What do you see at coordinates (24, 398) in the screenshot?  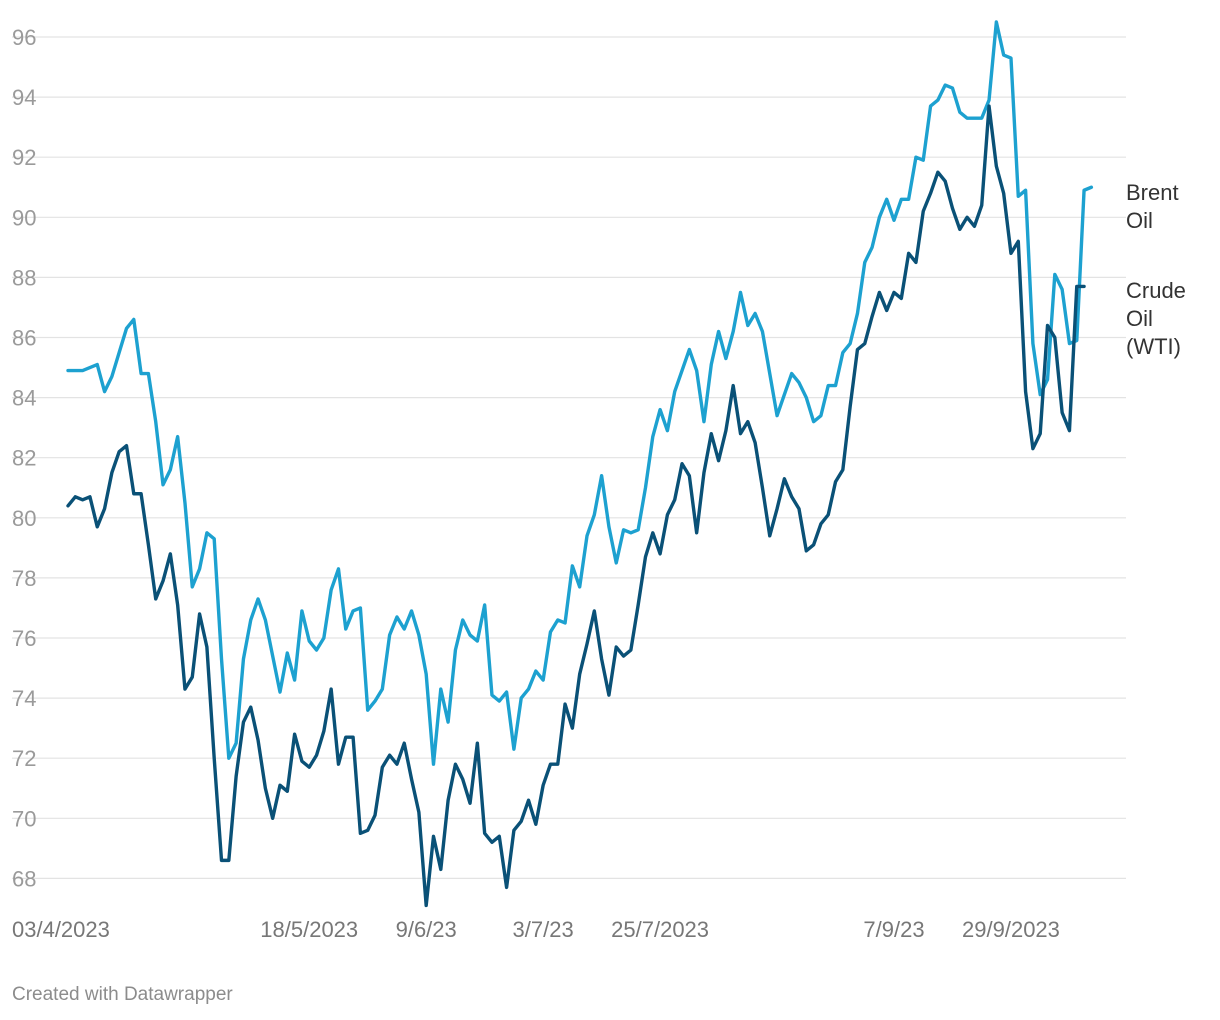 I see `y-tick-label: 84` at bounding box center [24, 398].